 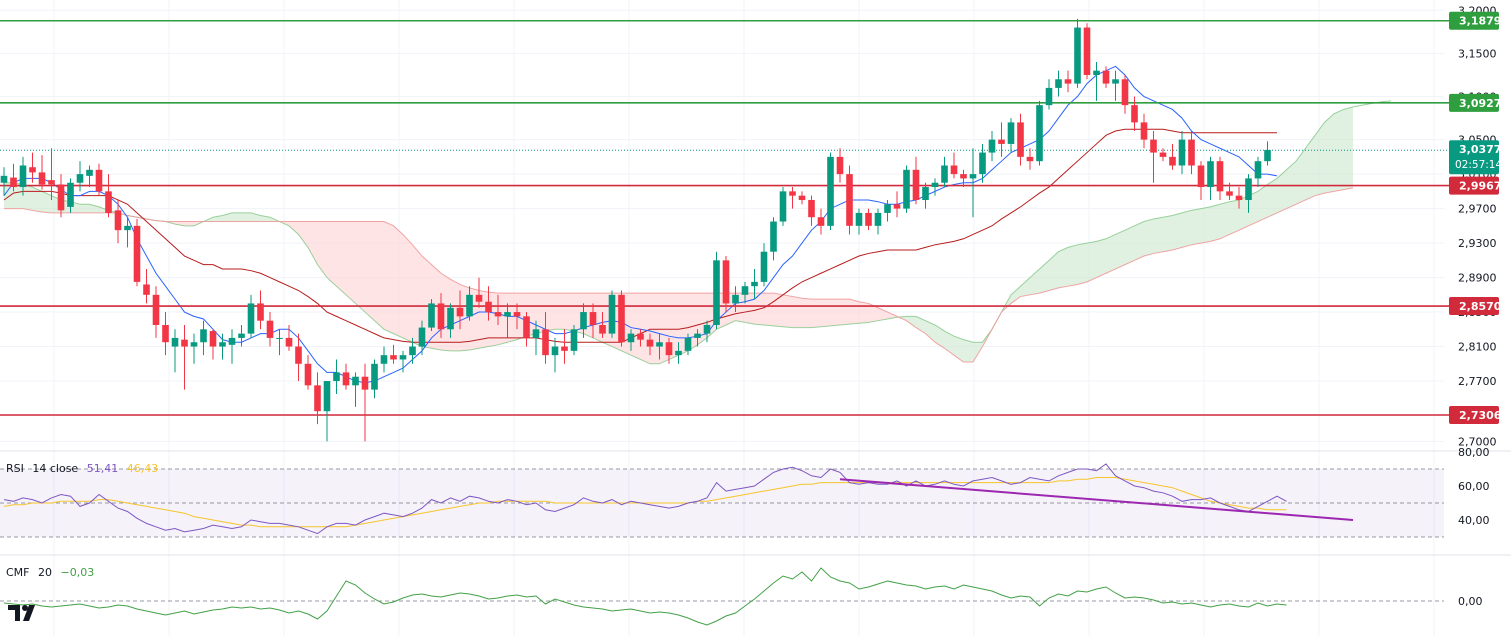 What do you see at coordinates (1474, 306) in the screenshot?
I see `level-label-bg` at bounding box center [1474, 306].